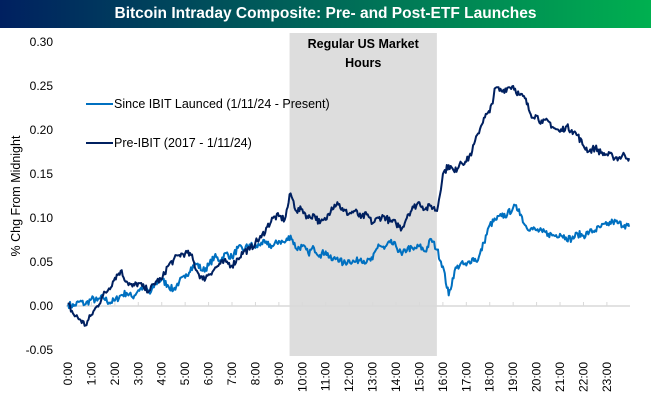 Image resolution: width=651 pixels, height=404 pixels. What do you see at coordinates (42, 42) in the screenshot?
I see `y-tick-label: 0.30` at bounding box center [42, 42].